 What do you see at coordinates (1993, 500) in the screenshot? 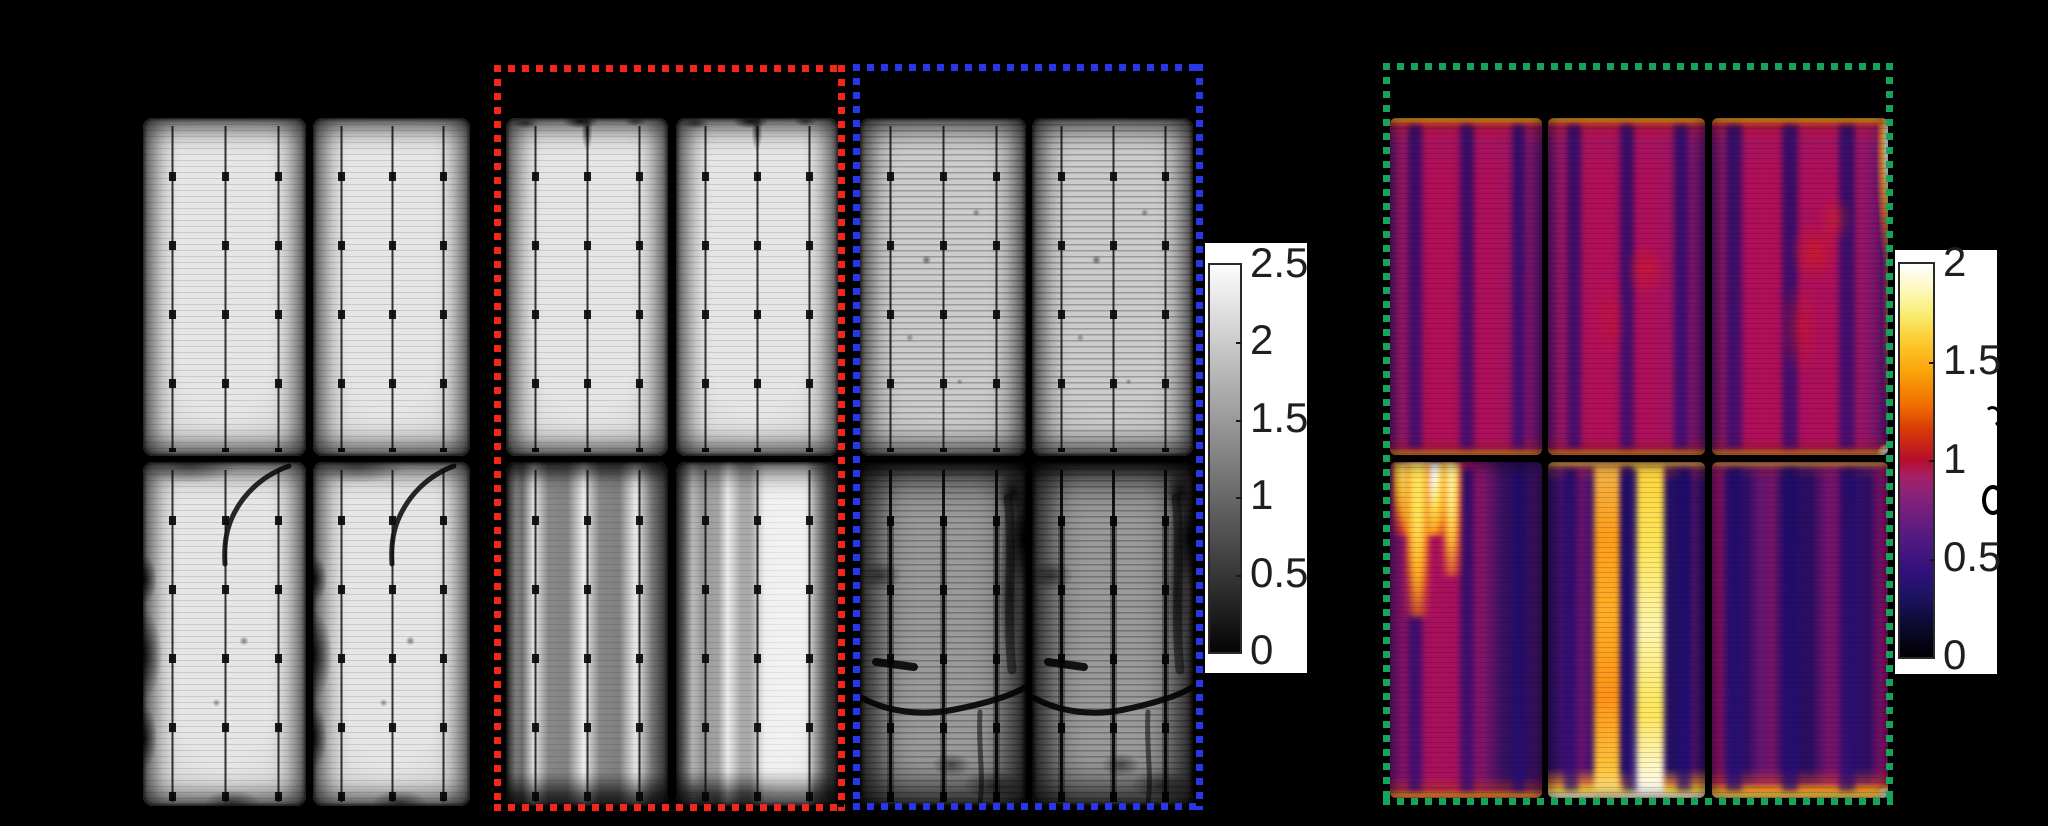
I see `clipped-glyph-circle` at bounding box center [1993, 500].